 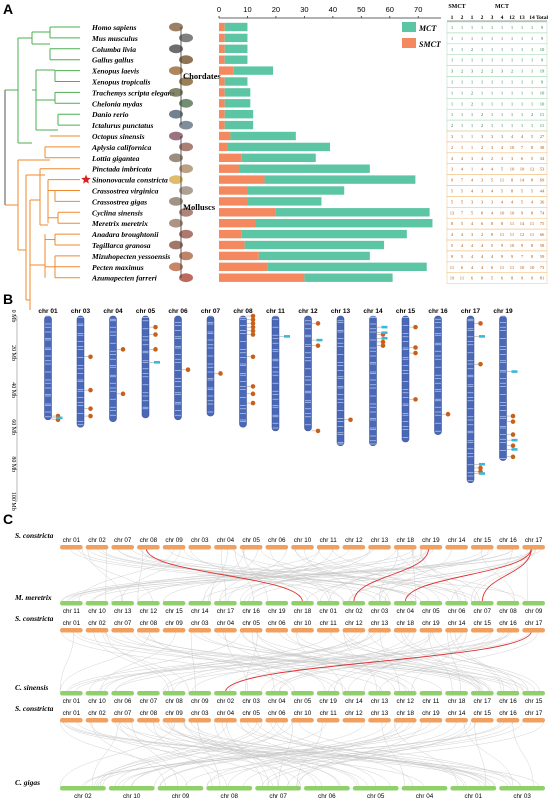 I want to click on species-label: Xenopus laevis, so click(x=115, y=71).